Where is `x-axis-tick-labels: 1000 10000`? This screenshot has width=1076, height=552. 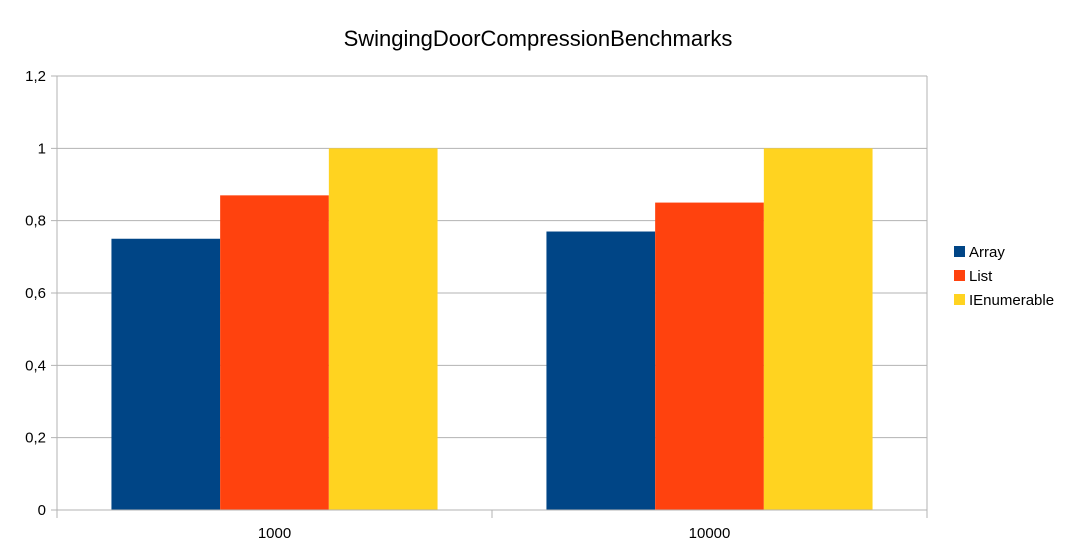 x-axis-tick-labels: 1000 10000 is located at coordinates (494, 533).